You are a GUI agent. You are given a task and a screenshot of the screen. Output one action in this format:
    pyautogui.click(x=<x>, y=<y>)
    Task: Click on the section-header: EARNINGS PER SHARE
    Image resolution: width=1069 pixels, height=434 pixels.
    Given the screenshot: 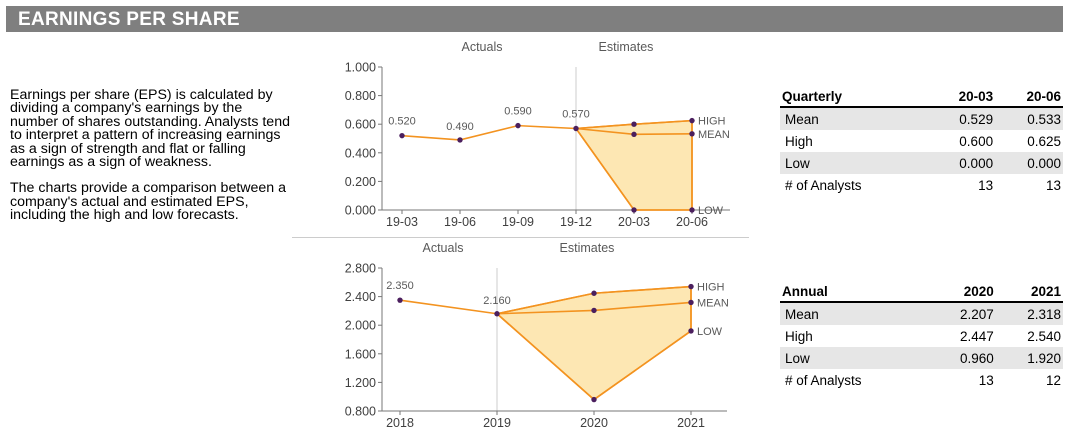 What is the action you would take?
    pyautogui.click(x=534, y=19)
    